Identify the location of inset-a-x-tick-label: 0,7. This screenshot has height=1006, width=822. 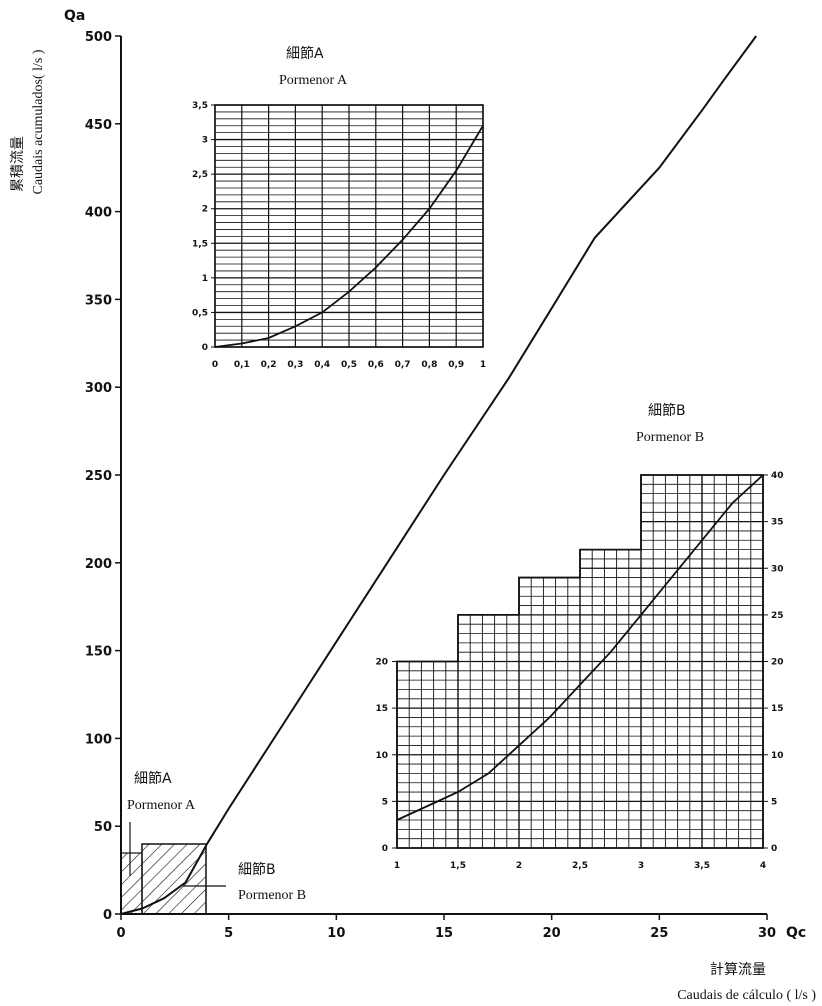
(403, 365).